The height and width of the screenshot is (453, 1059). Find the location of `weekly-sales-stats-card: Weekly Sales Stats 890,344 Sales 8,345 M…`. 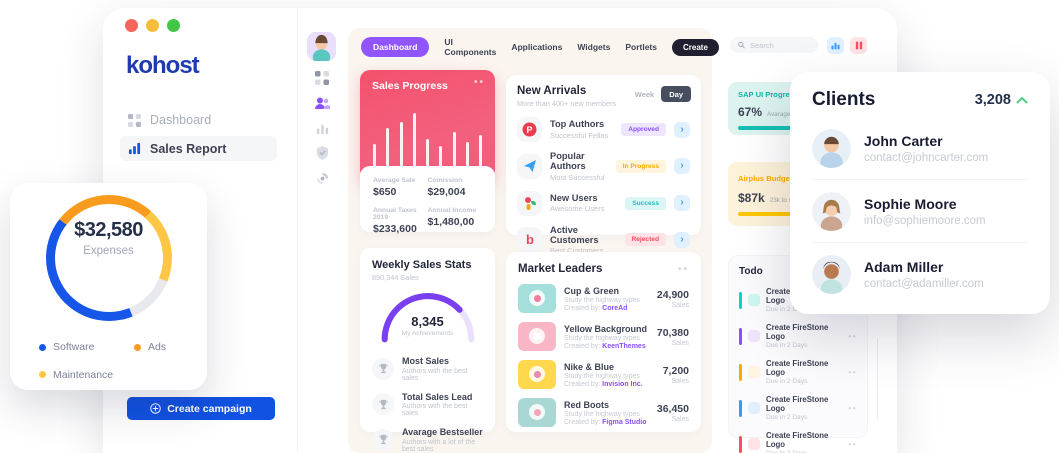

weekly-sales-stats-card: Weekly Sales Stats 890,344 Sales 8,345 M… is located at coordinates (427, 350).